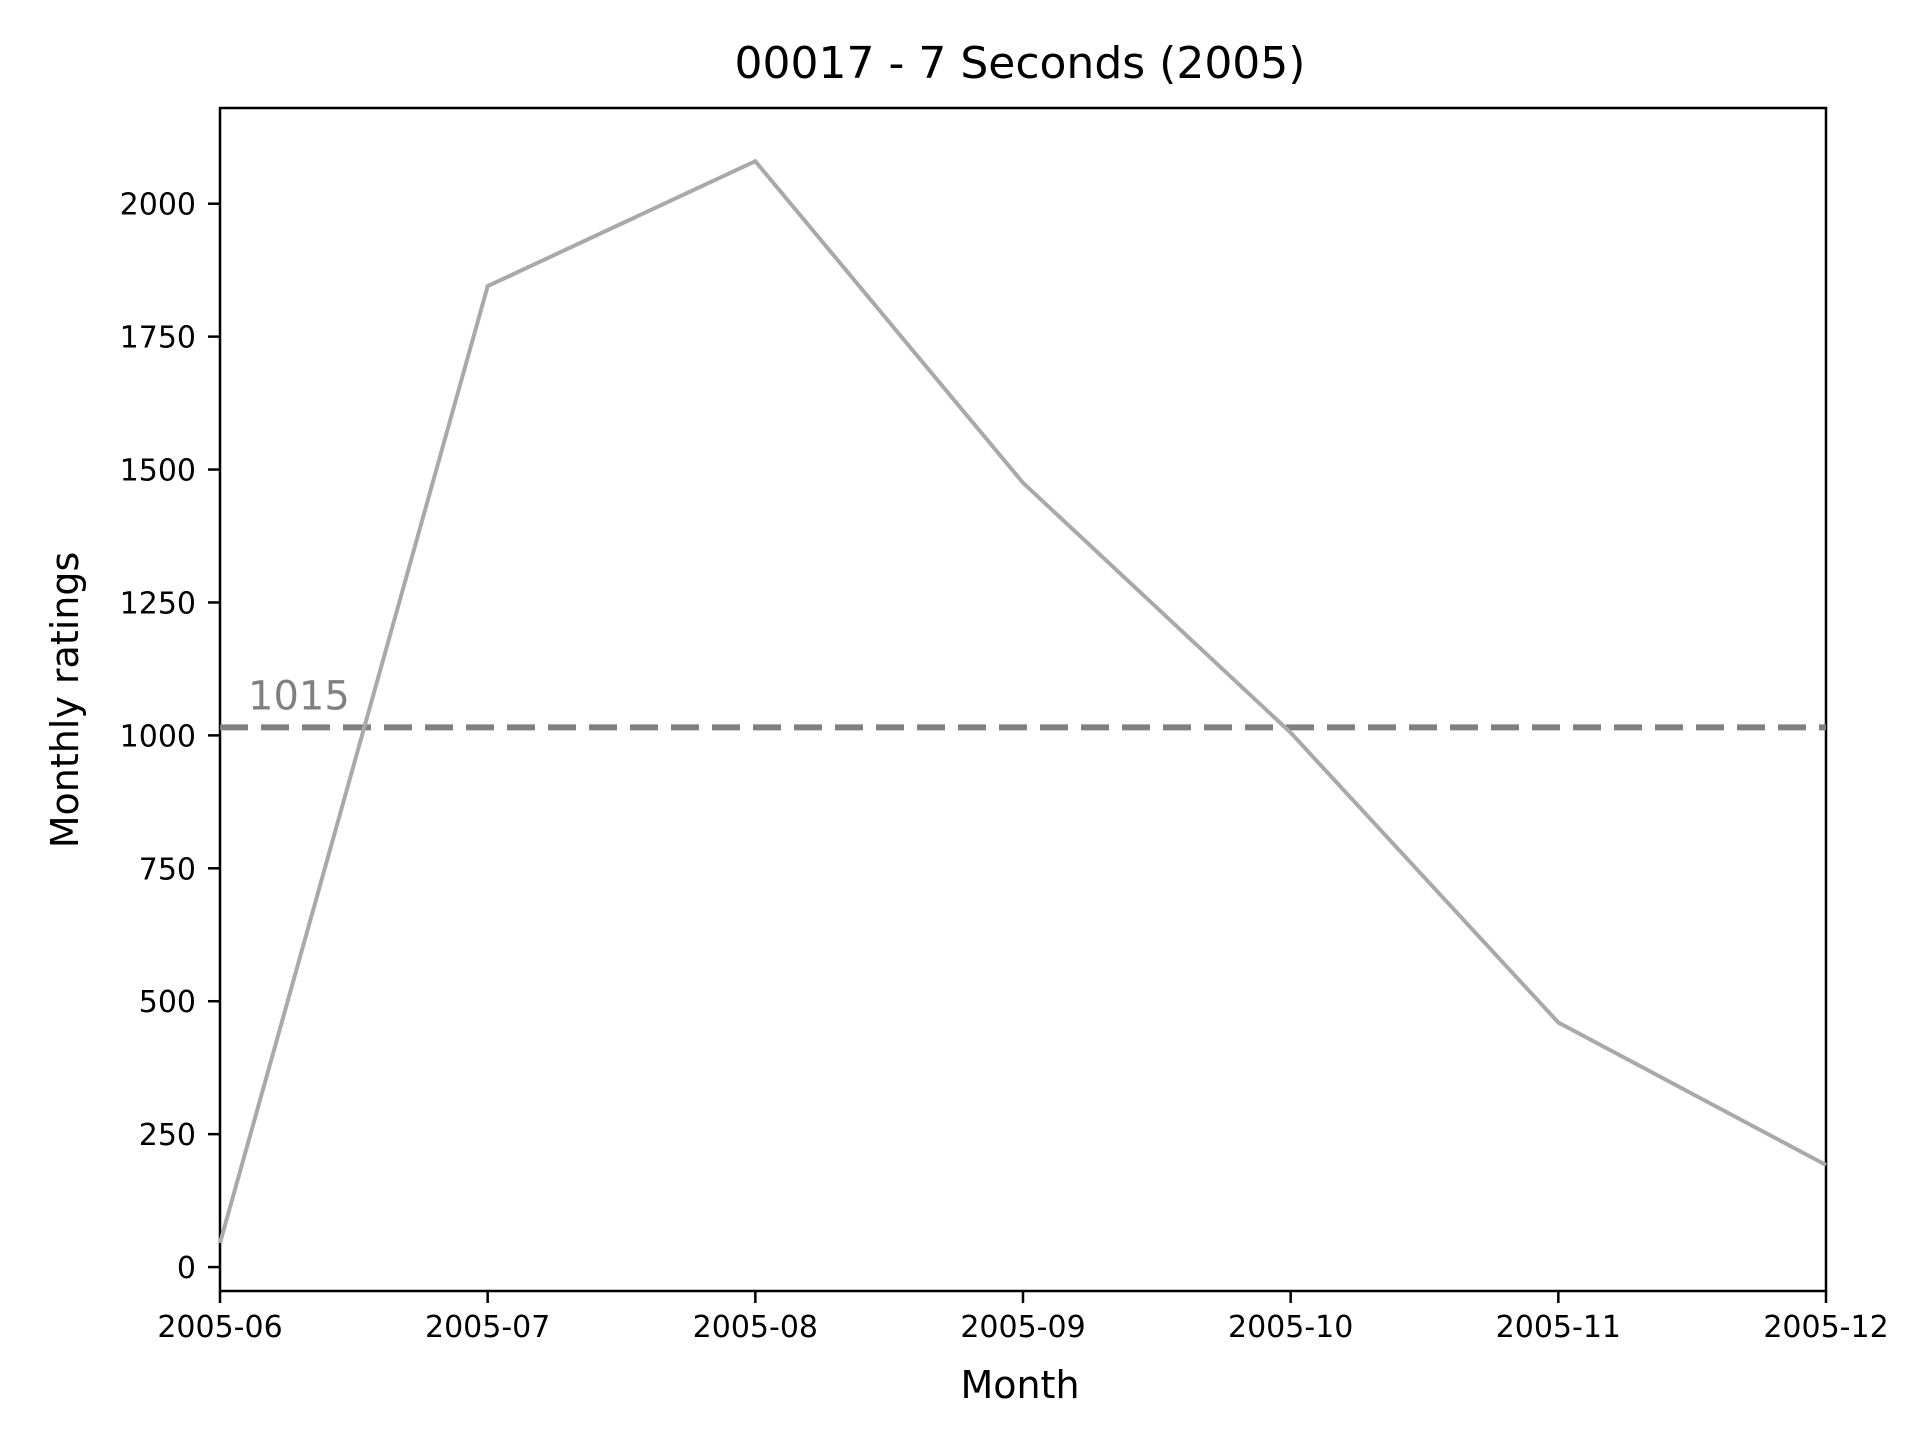  I want to click on x-axis-label: Month, so click(1019, 1385).